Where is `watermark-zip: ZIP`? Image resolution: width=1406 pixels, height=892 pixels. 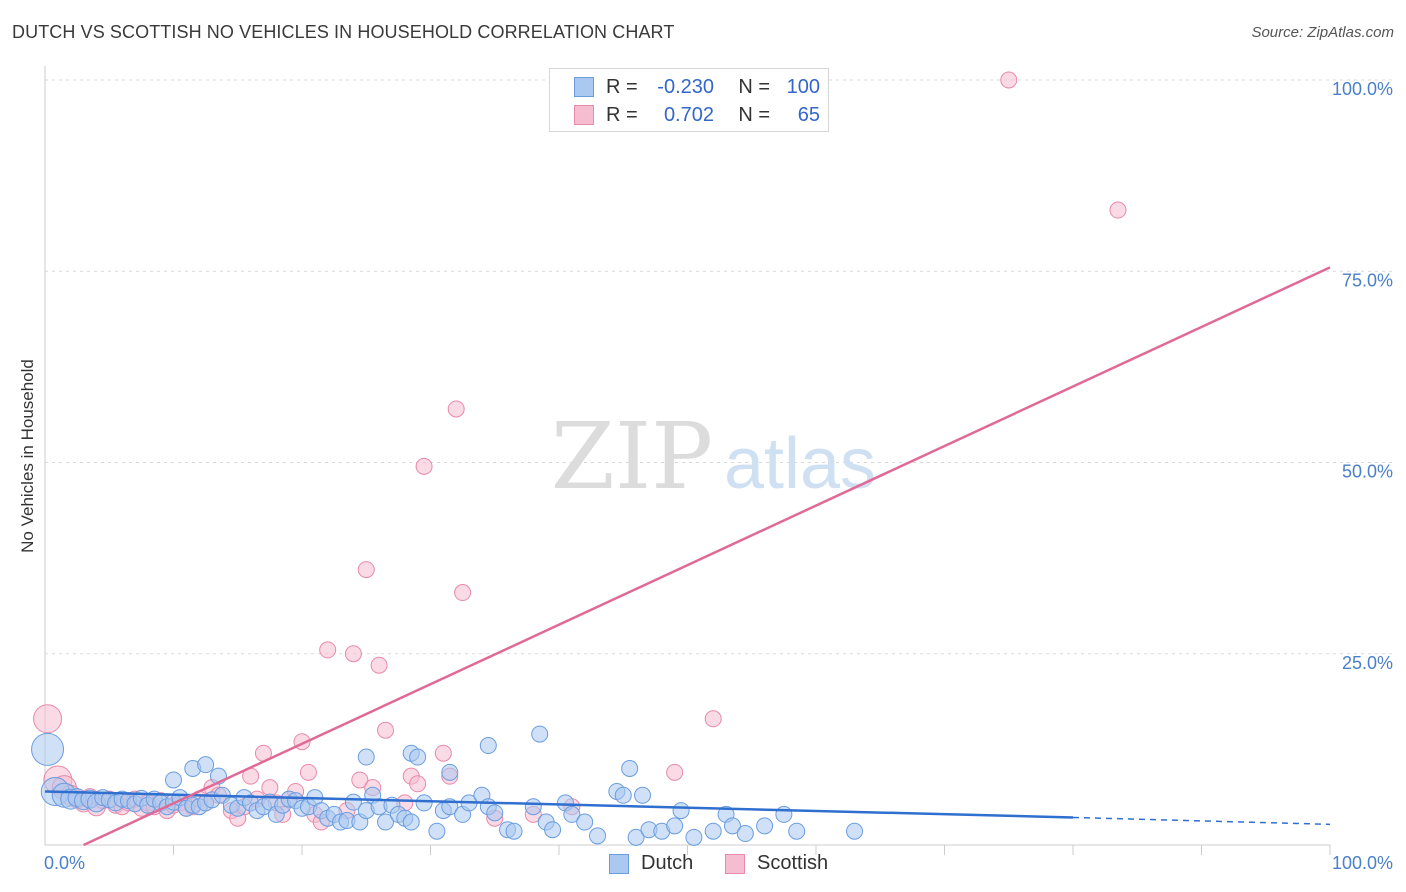
watermark-zip: ZIP is located at coordinates (632, 456).